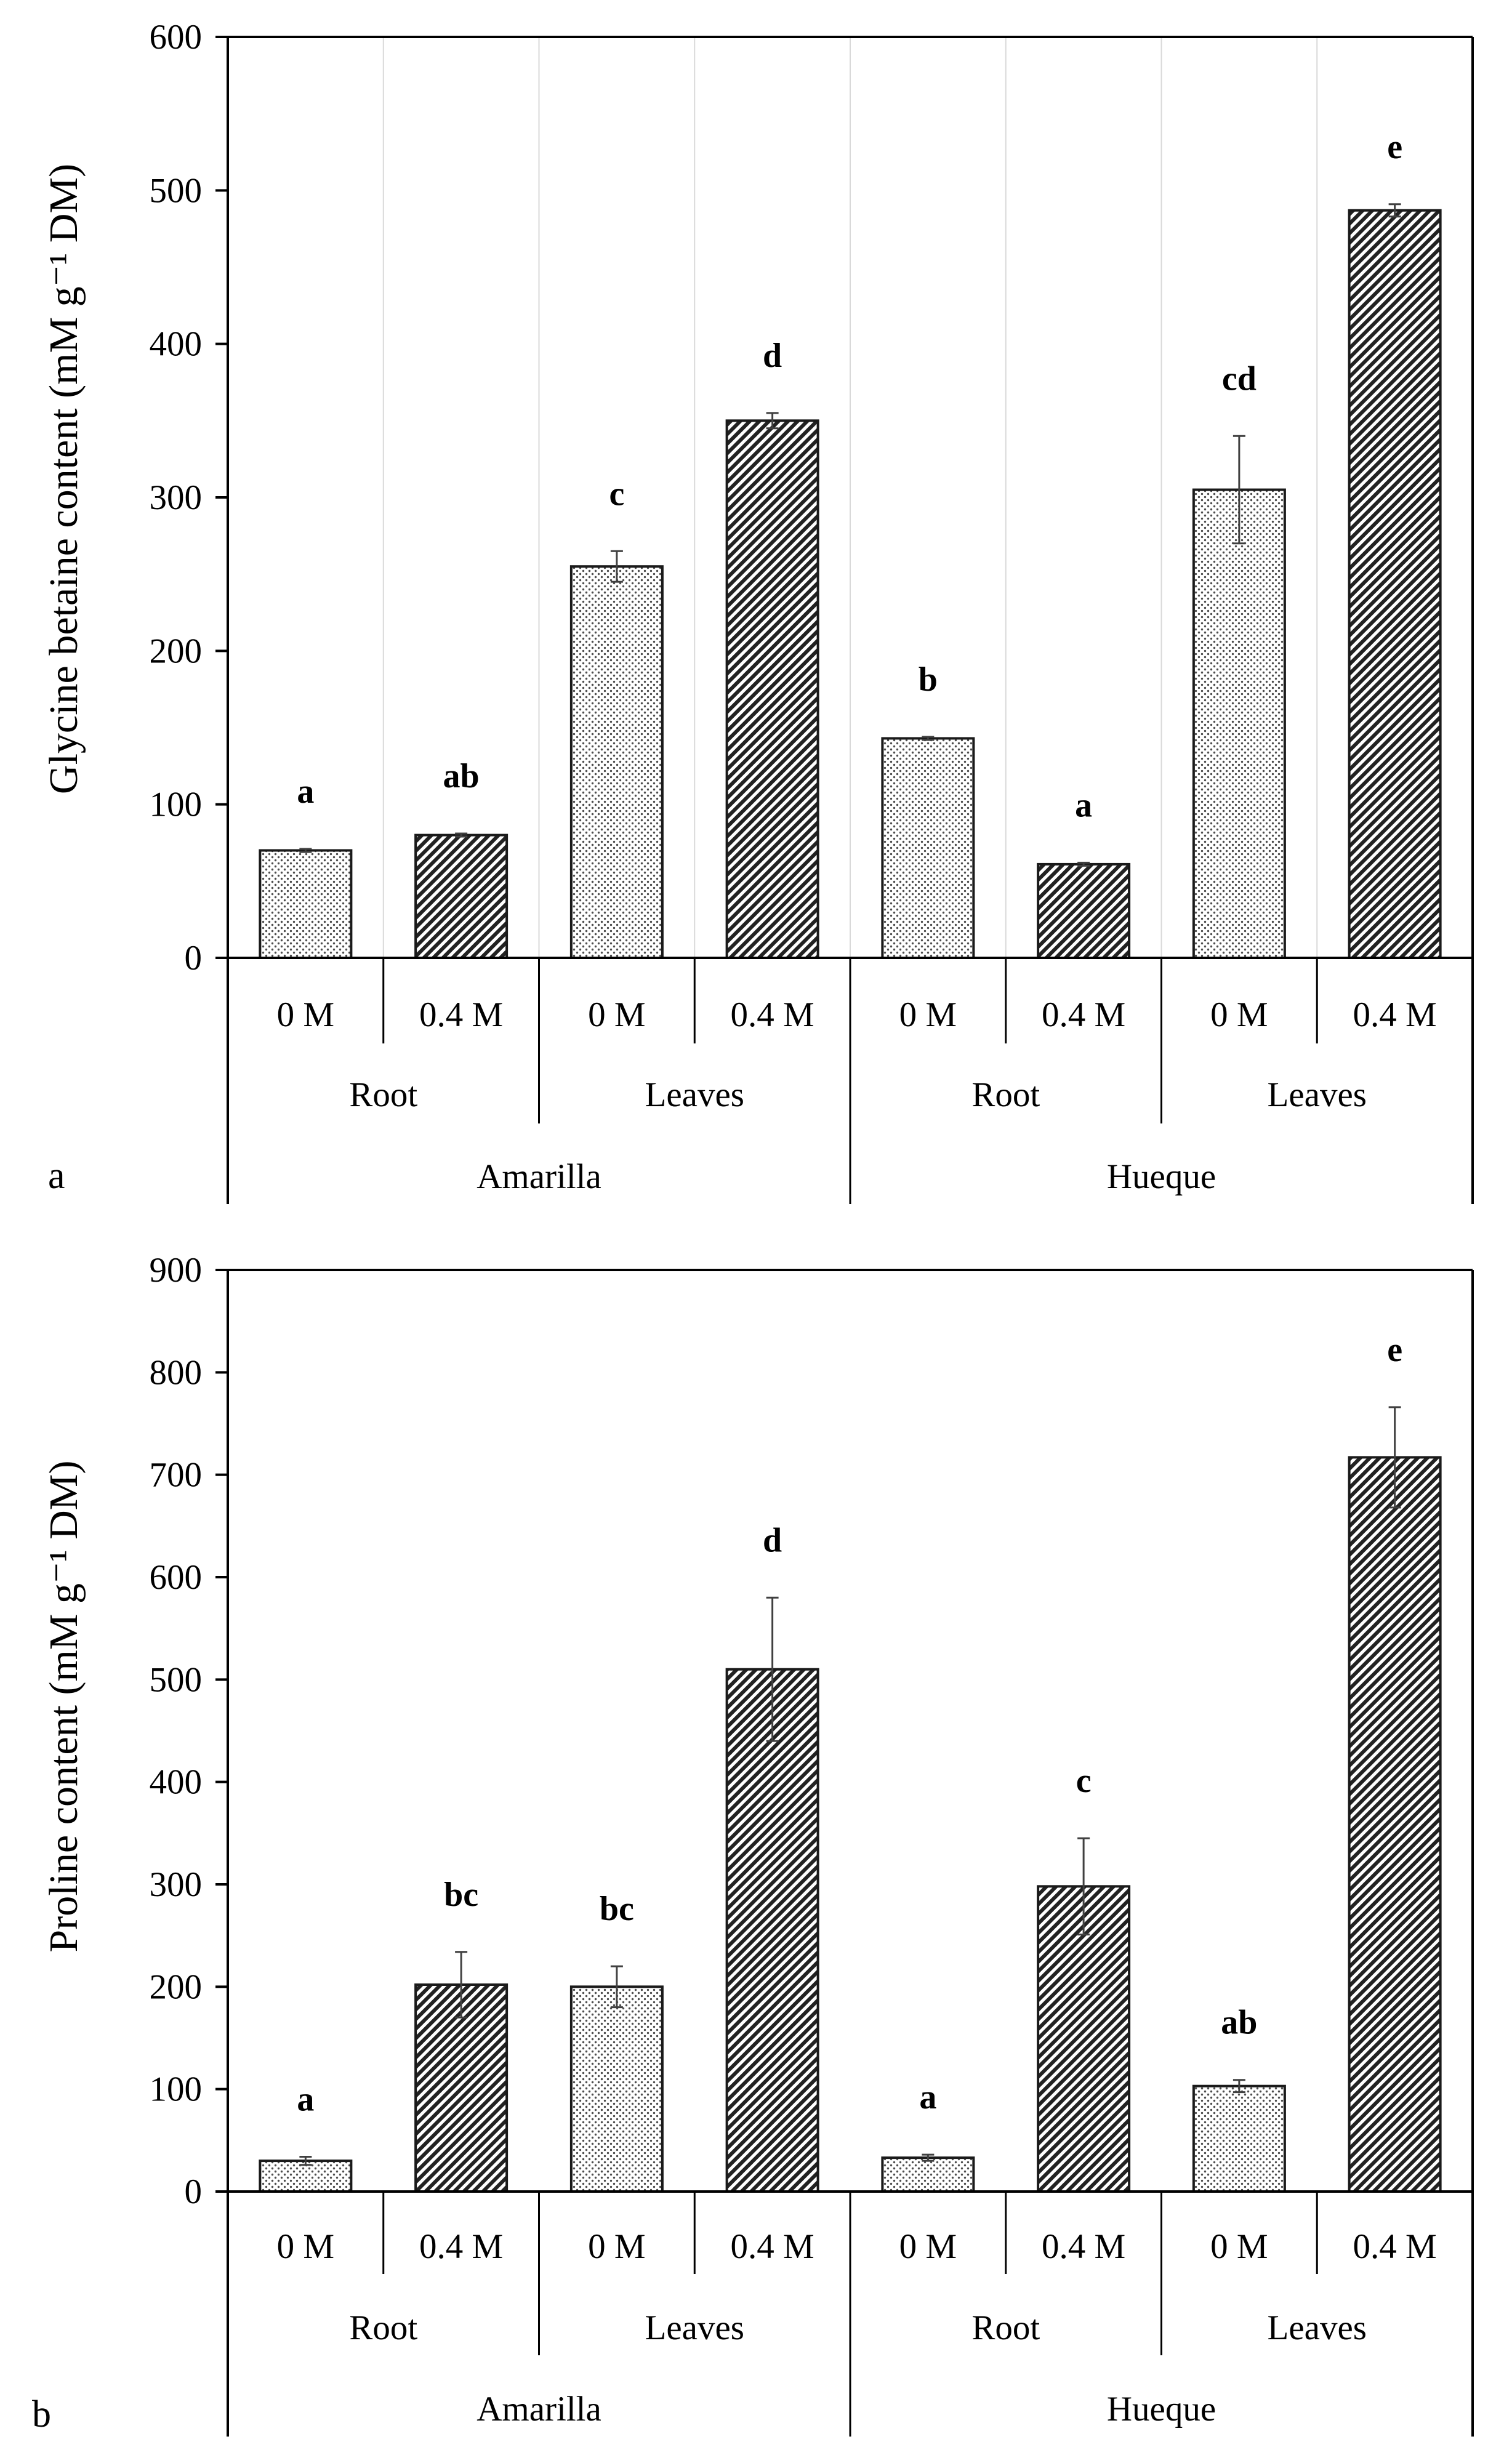 Image resolution: width=1512 pixels, height=2455 pixels. Describe the element at coordinates (64, 1707) in the screenshot. I see `y-axis-label: Proline content (mM g⁻¹ DM)` at that location.